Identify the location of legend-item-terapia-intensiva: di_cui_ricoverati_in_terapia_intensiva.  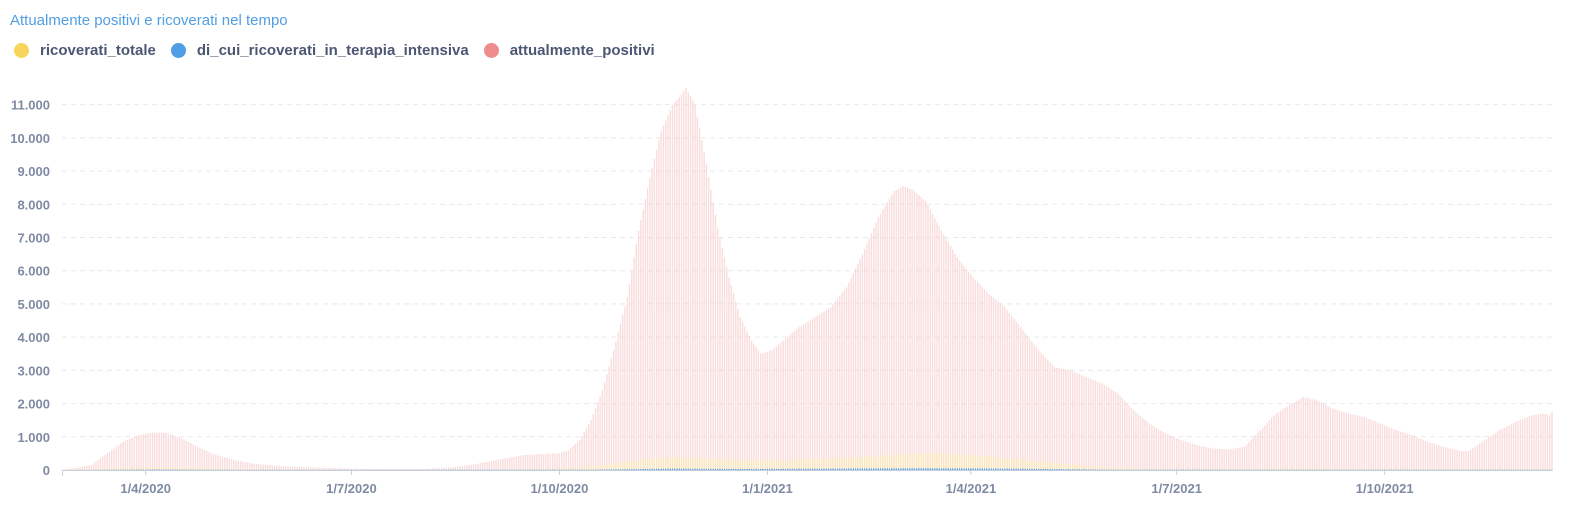
(319, 50).